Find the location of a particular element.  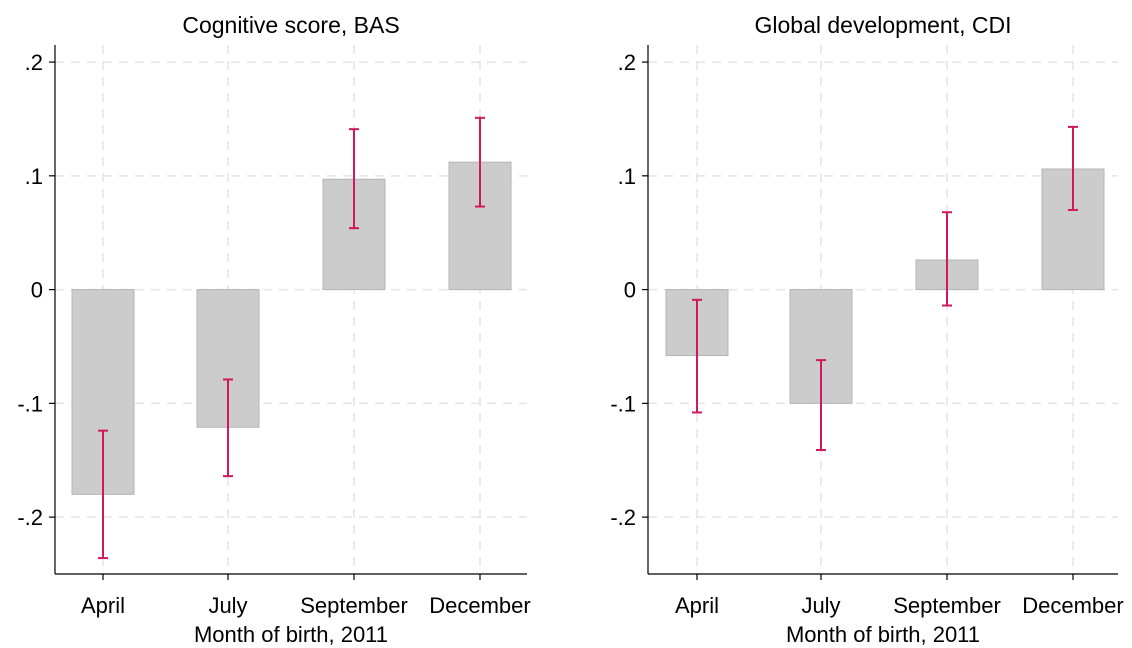

chart-title: Cognitive score, BAS is located at coordinates (291, 25).